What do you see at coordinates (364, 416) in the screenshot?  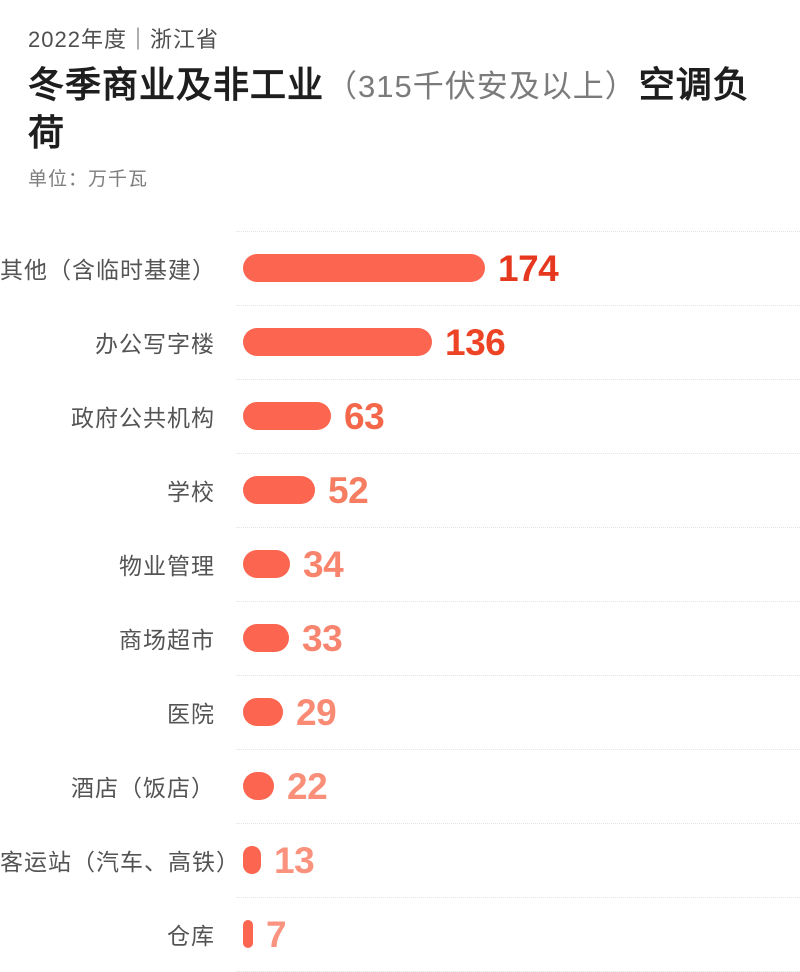 I see `value-label: 63` at bounding box center [364, 416].